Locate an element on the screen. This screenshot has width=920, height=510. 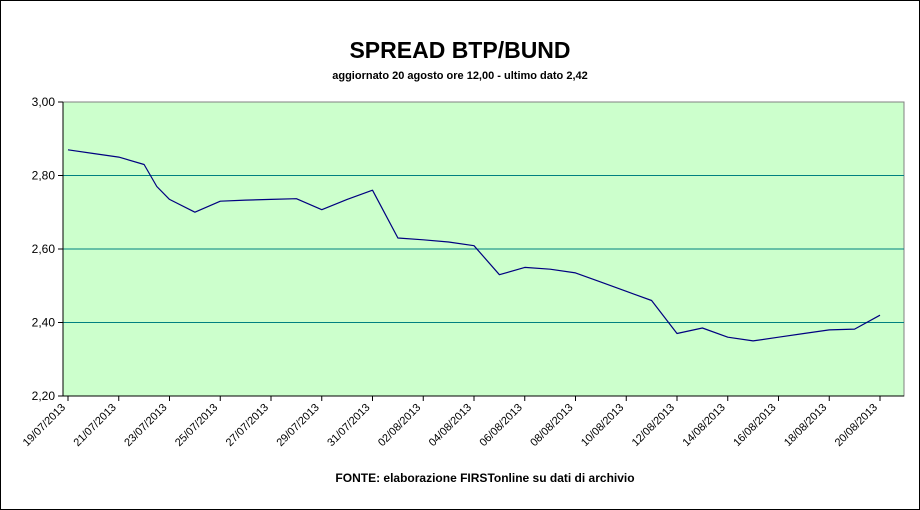
y-tick-label: 2,60 is located at coordinates (44, 249).